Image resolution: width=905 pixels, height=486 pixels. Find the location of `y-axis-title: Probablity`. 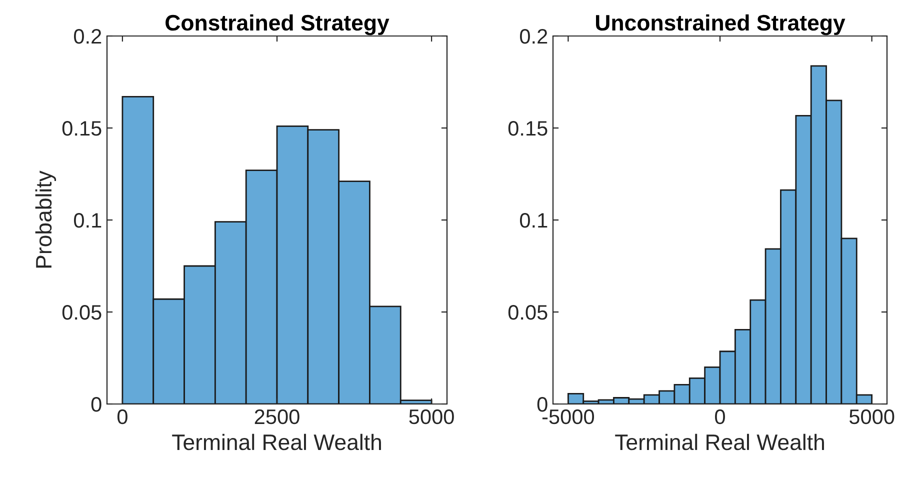

y-axis-title: Probablity is located at coordinates (45, 219).